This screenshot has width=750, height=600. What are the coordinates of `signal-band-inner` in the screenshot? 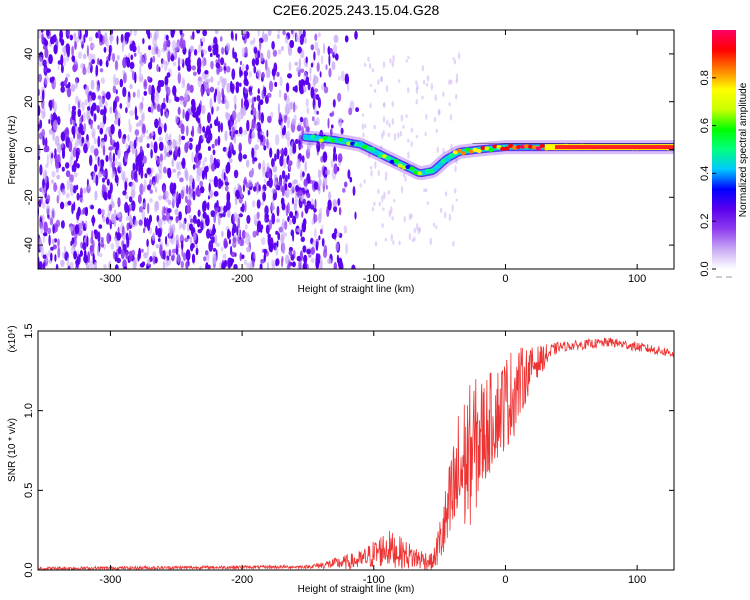 It's located at (614, 147).